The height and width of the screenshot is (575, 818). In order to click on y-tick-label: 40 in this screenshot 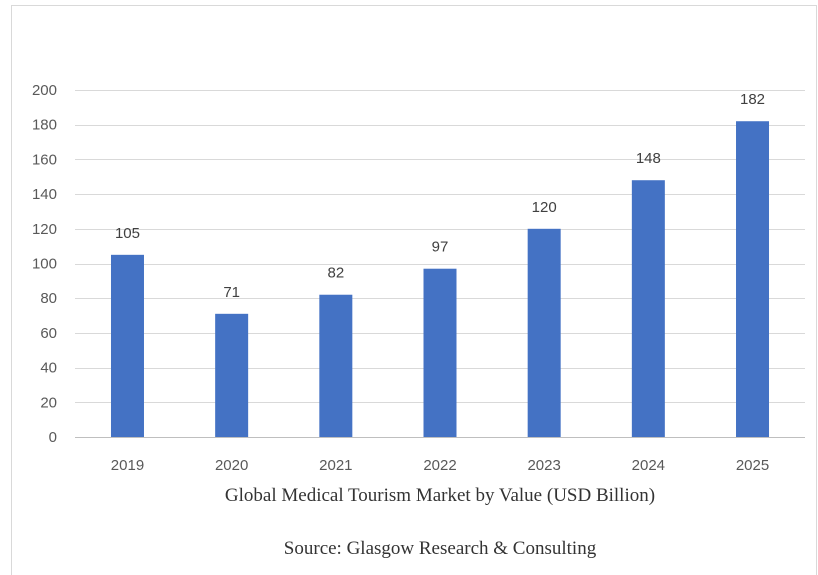, I will do `click(48, 368)`.